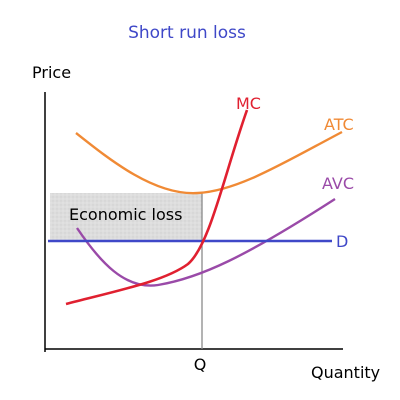  Describe the element at coordinates (51, 72) in the screenshot. I see `y-axis-label: Price` at that location.